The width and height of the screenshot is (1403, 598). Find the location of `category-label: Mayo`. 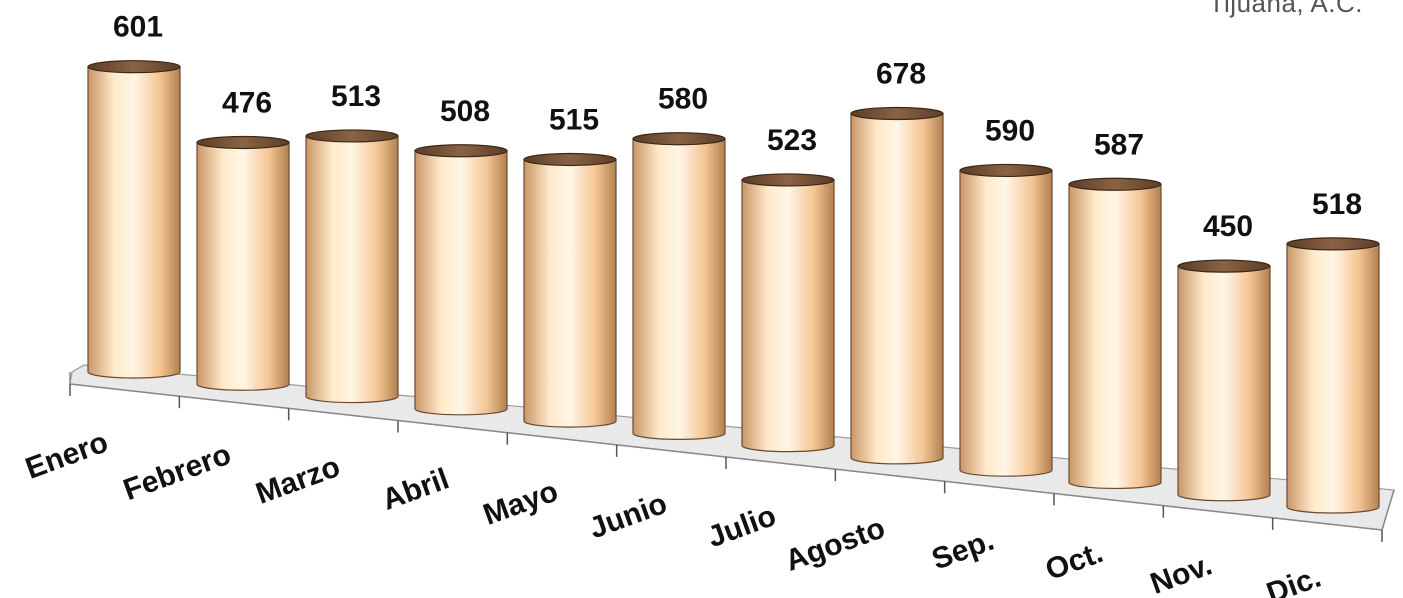

category-label: Mayo is located at coordinates (520, 503).